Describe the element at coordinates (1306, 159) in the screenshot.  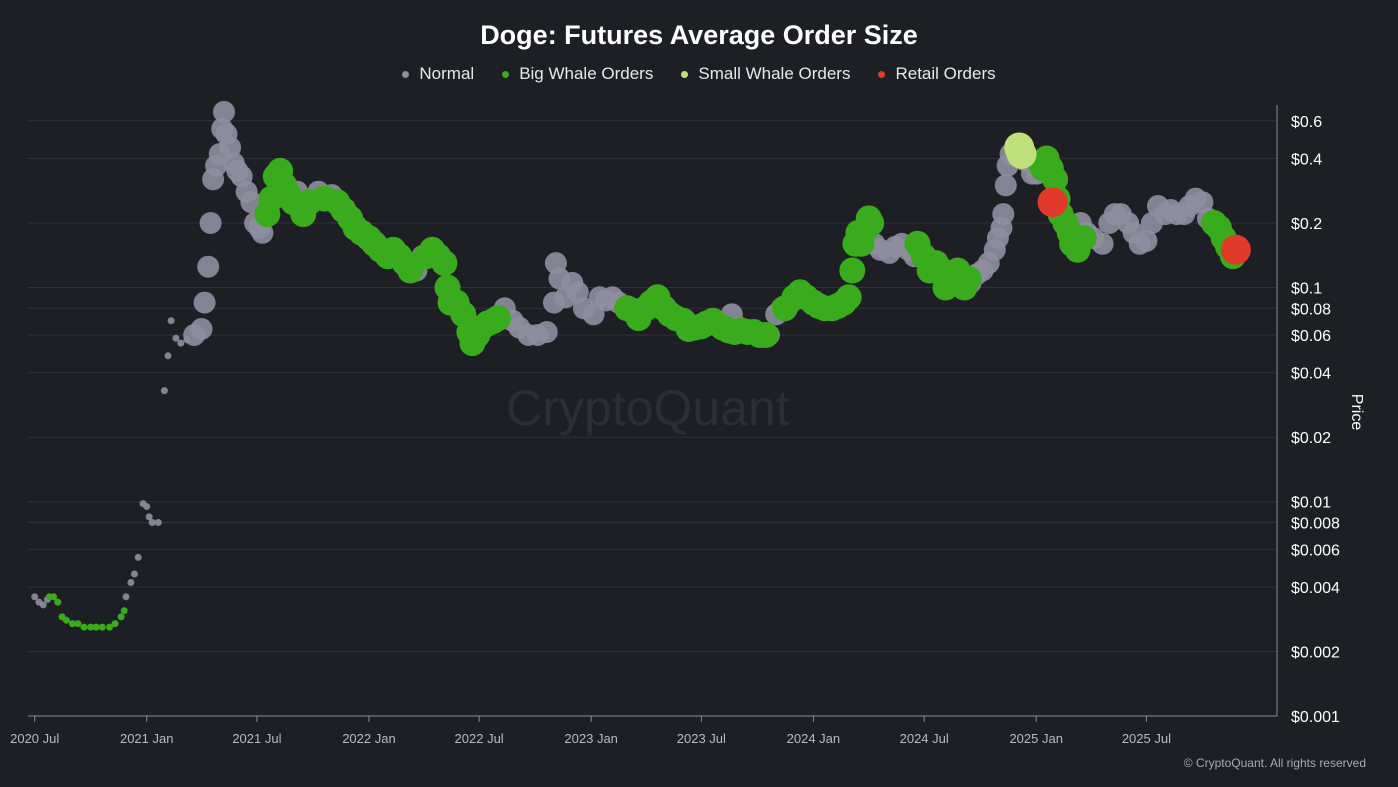
I see `y-tick-label: $0.4` at that location.